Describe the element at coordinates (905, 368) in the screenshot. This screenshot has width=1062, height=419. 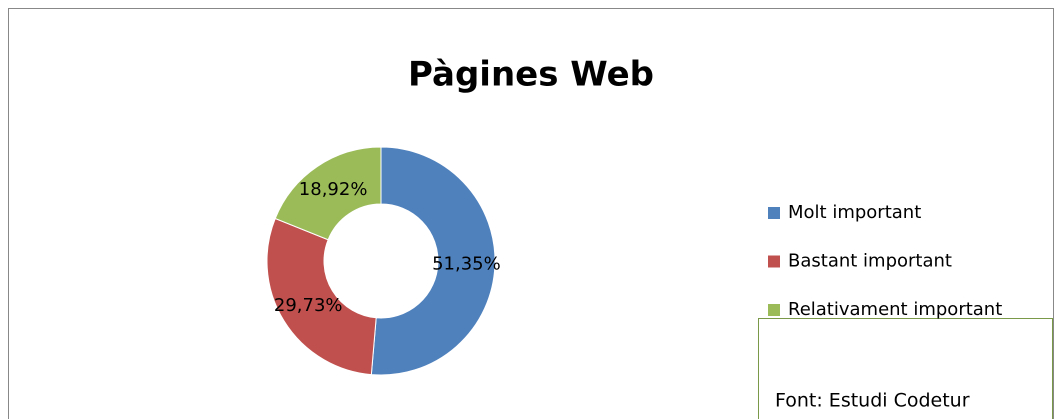
I see `annotation-box` at that location.